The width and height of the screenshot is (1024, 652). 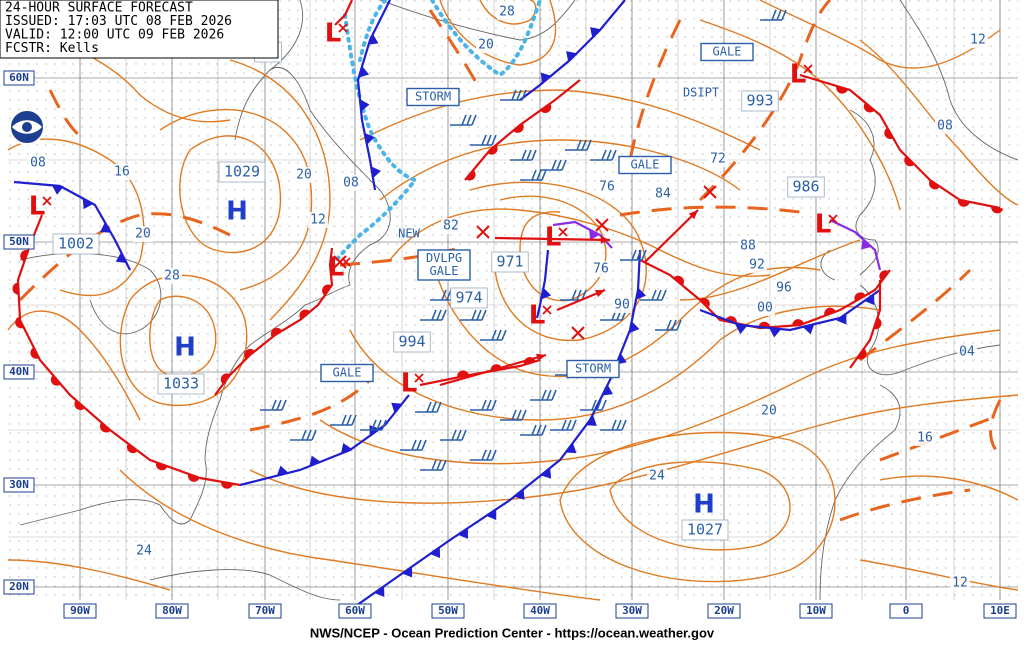 I want to click on lon-label: 60W, so click(x=355, y=610).